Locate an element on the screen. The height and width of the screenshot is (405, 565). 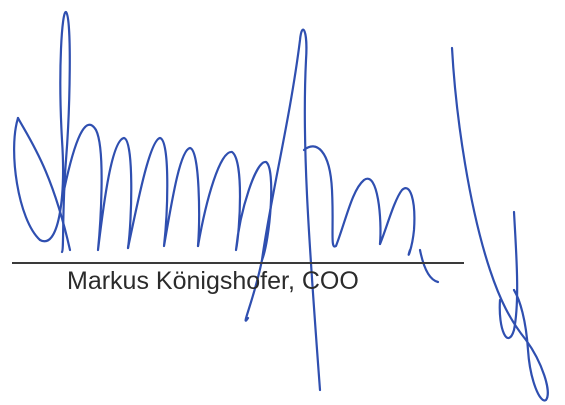
signature-line is located at coordinates (238, 263).